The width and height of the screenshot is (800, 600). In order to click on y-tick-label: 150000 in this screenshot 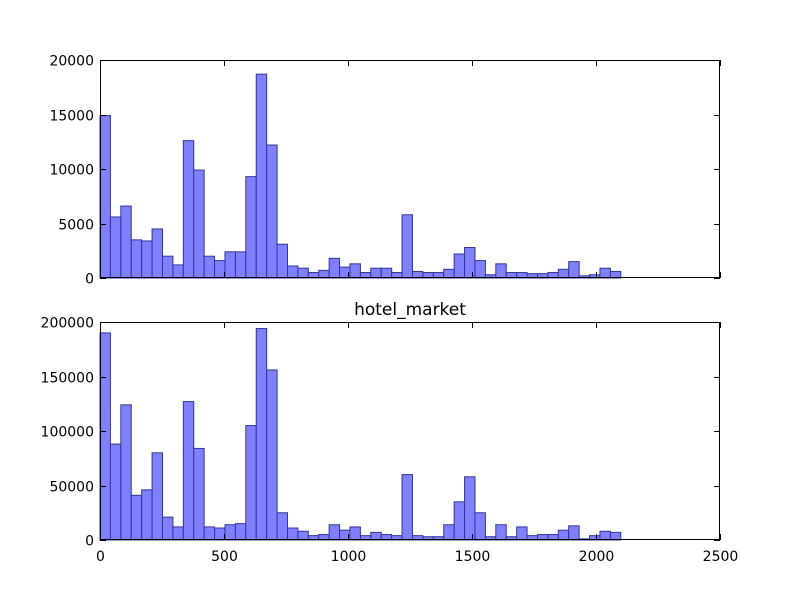, I will do `click(67, 379)`.